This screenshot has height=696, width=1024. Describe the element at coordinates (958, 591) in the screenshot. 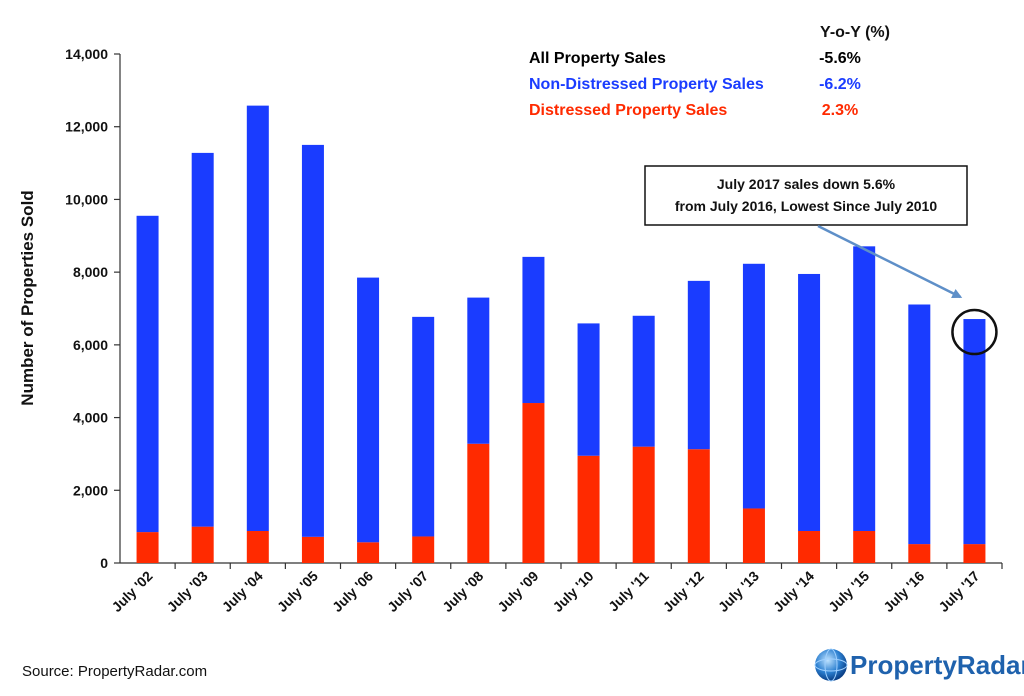

I see `x-tick-label: July '17` at that location.